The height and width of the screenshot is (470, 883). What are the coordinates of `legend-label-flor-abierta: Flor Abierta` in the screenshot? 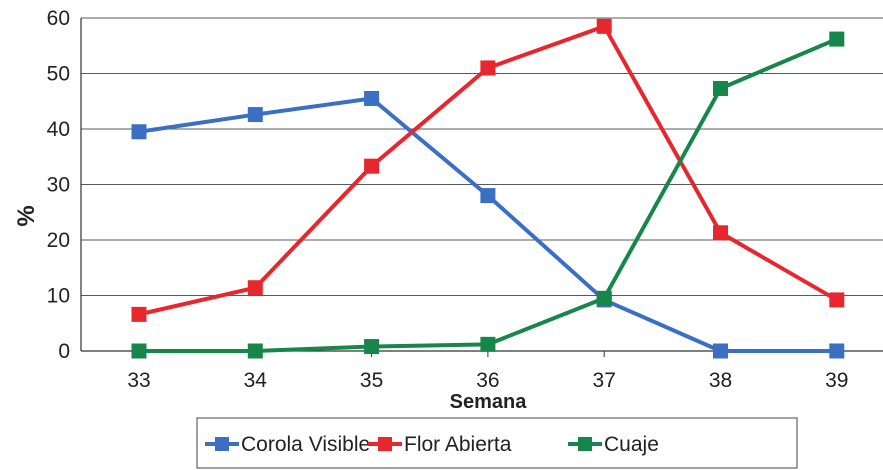 It's located at (458, 444).